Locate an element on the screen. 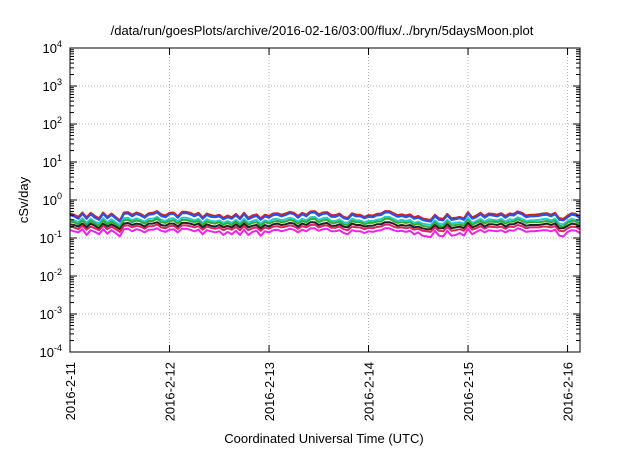 The height and width of the screenshot is (453, 640). x-axis-label: Coordinated Universal Time (UTC) is located at coordinates (323, 438).